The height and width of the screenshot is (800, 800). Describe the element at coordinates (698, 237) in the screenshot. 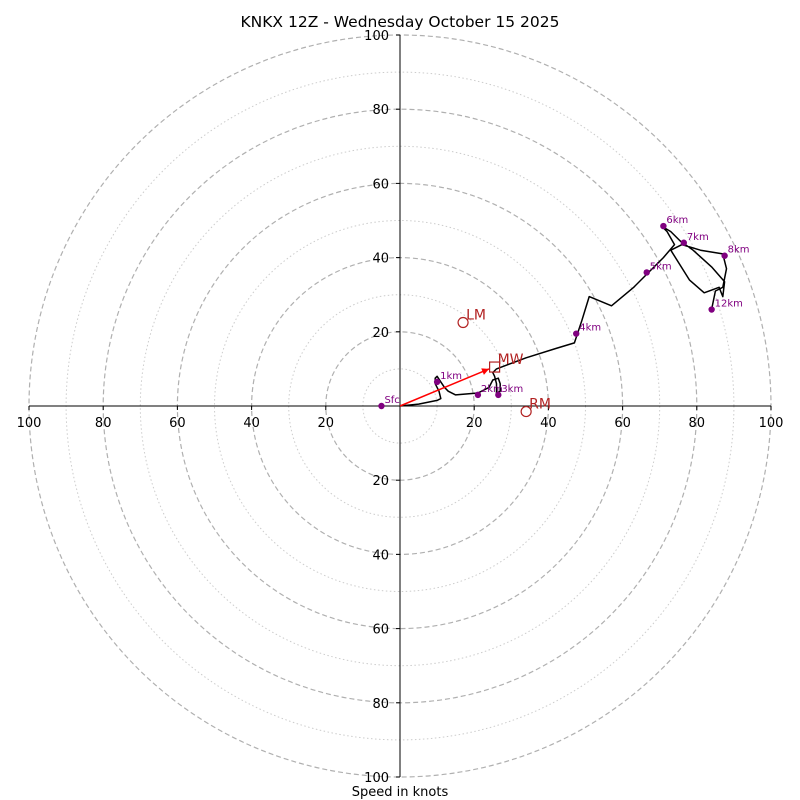

I see `height-marker-label: 7km` at that location.